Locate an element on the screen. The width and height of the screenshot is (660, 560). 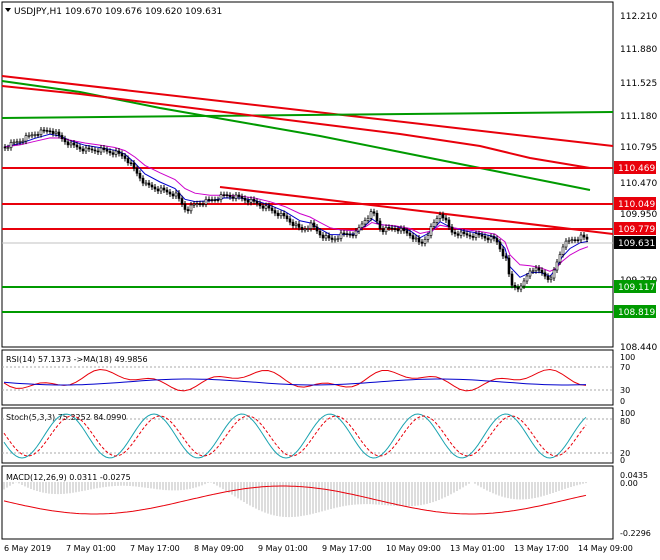
level-label-text: 110.469 is located at coordinates (636, 169).